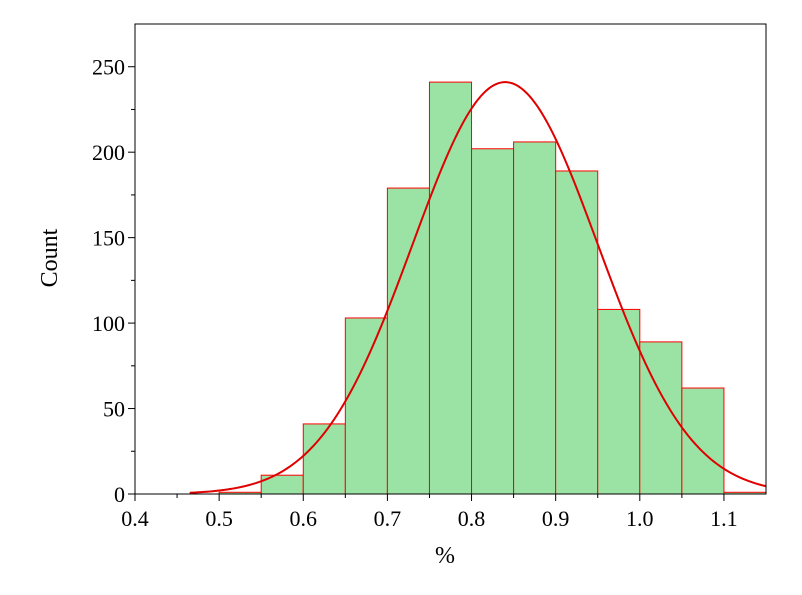 The image size is (802, 595). Describe the element at coordinates (108, 152) in the screenshot. I see `y-tick-label: 200` at that location.